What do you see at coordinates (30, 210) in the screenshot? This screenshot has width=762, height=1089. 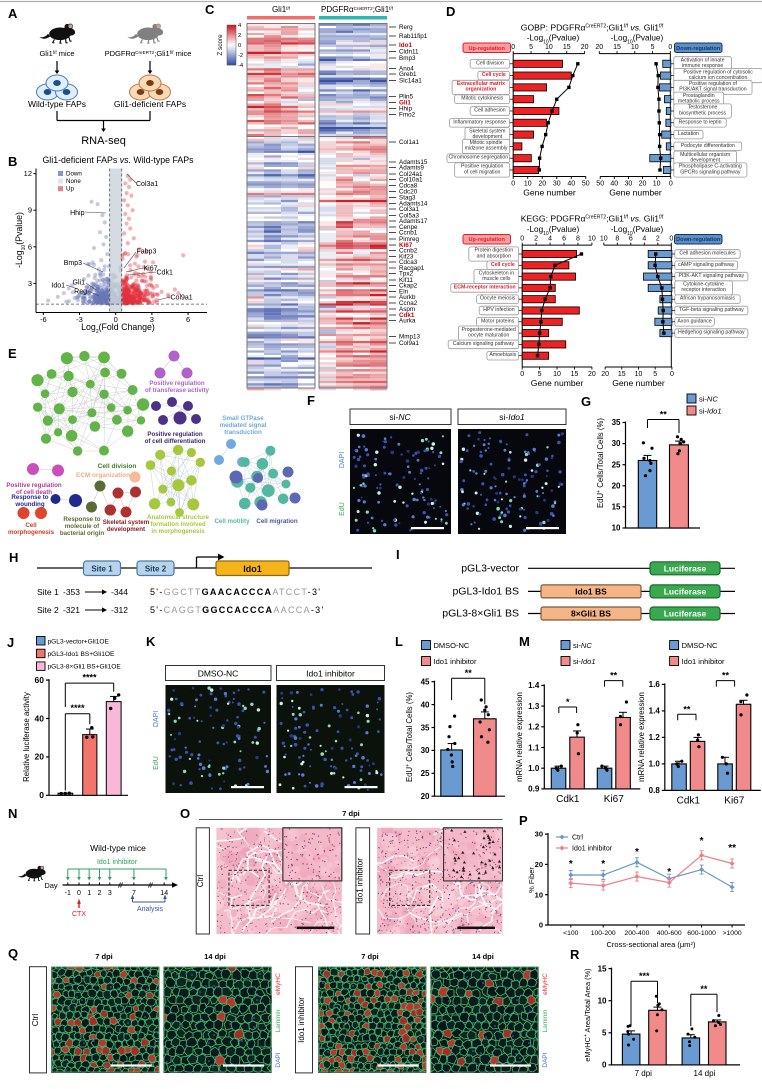 I see `svg-text: 9` at bounding box center [30, 210].